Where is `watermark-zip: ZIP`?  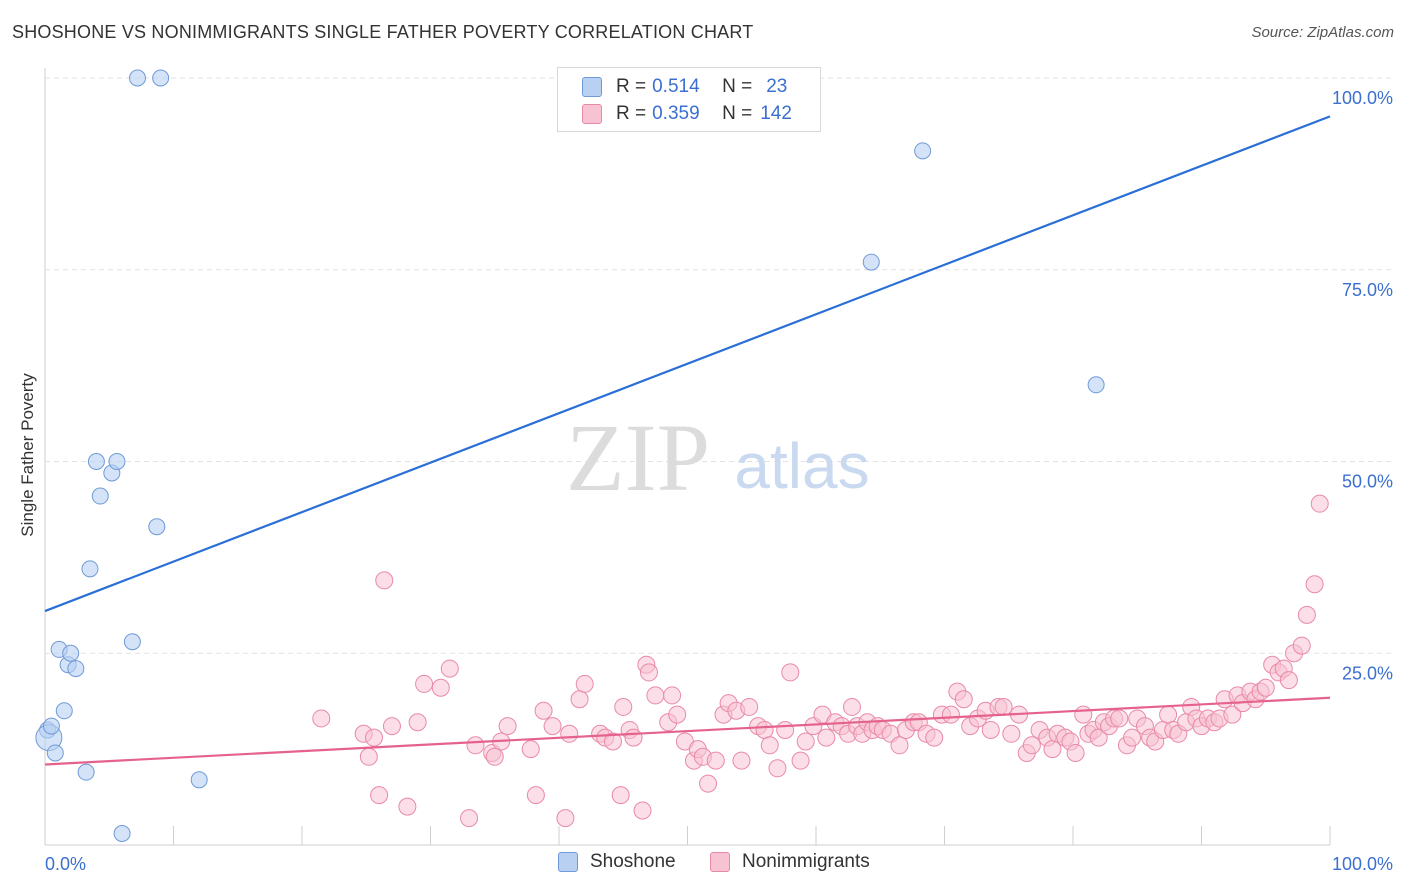
watermark-zip: ZIP is located at coordinates (638, 457).